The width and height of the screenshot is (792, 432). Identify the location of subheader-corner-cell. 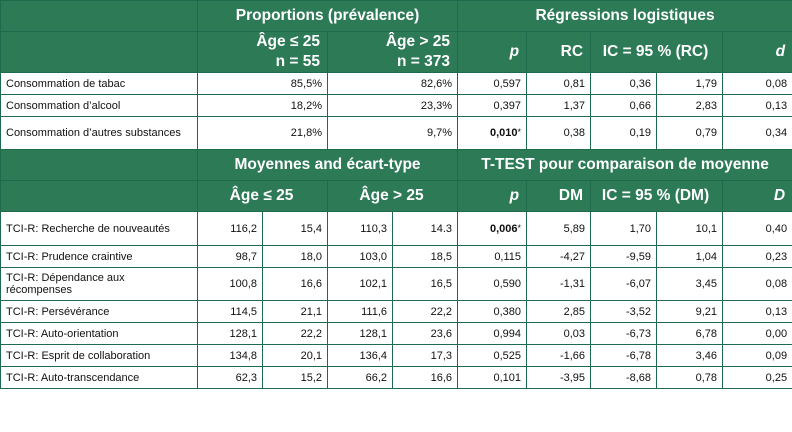
(99, 196).